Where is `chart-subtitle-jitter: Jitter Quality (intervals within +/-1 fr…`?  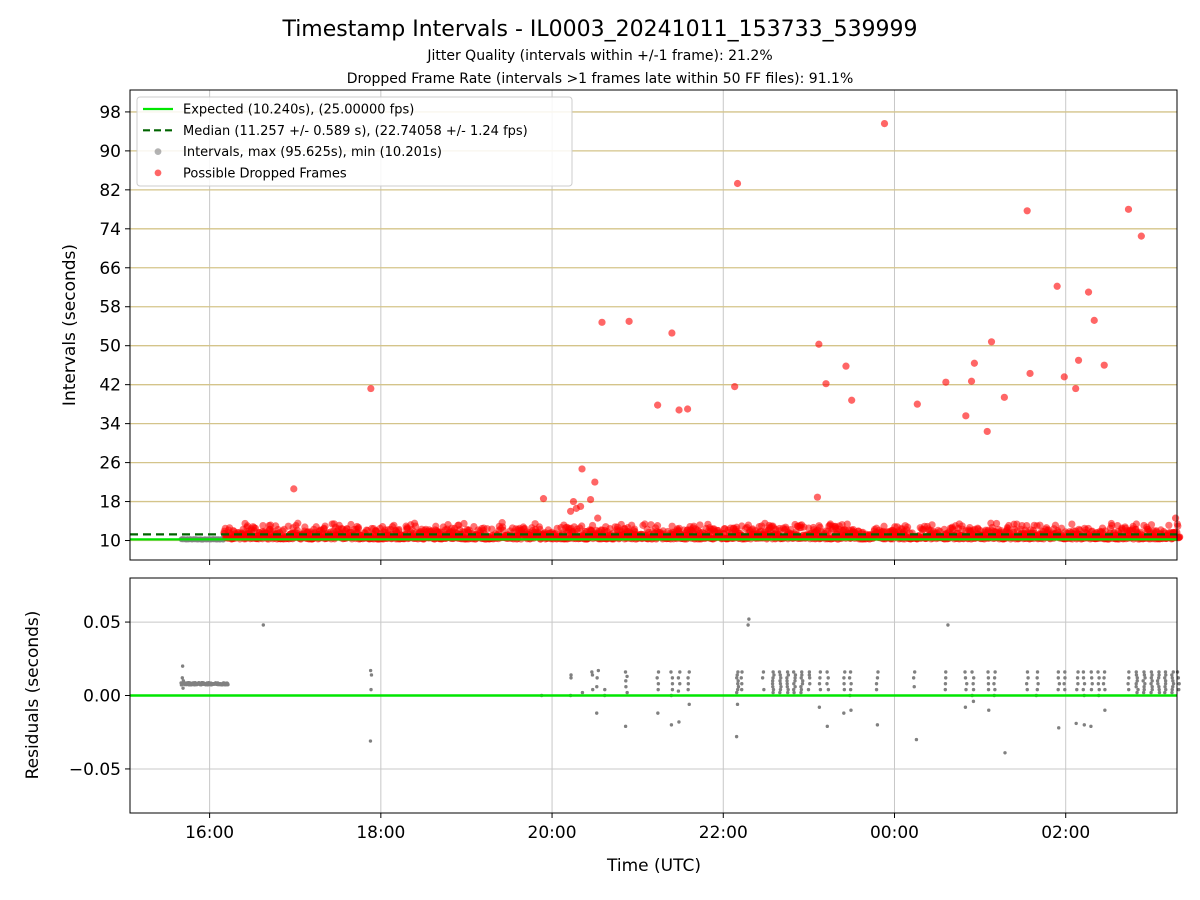 chart-subtitle-jitter: Jitter Quality (intervals within +/-1 fr… is located at coordinates (599, 56).